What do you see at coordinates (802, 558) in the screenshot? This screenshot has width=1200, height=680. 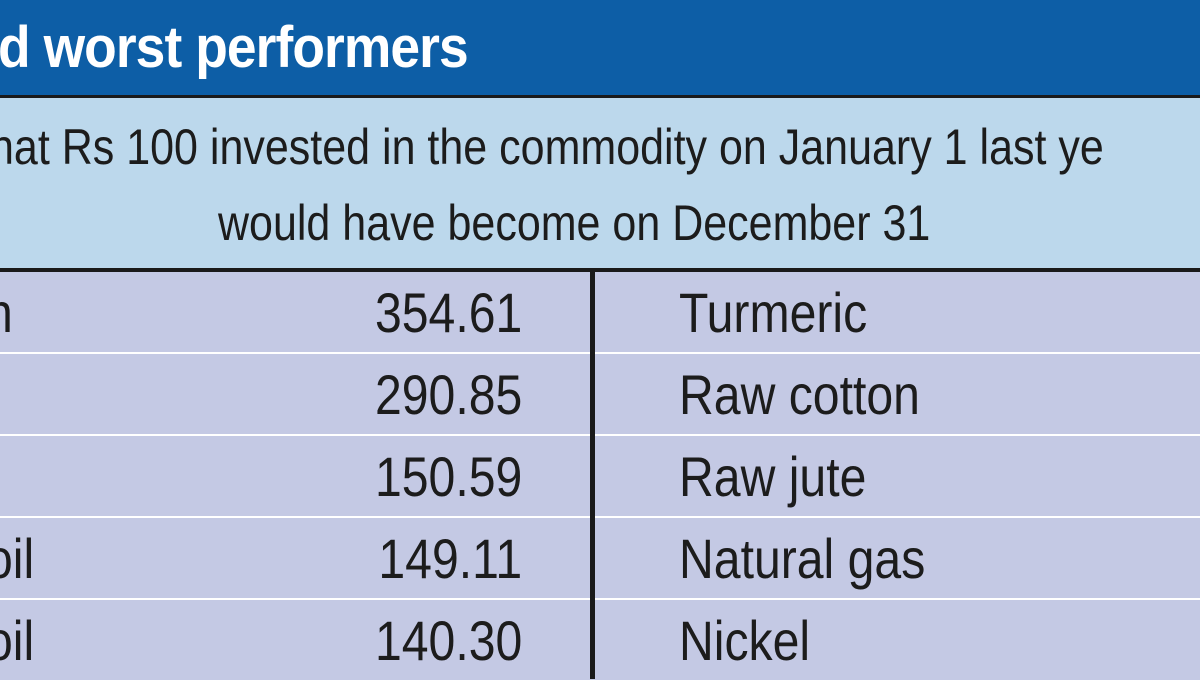 I see `worst-commodity-name: Natural gas` at bounding box center [802, 558].